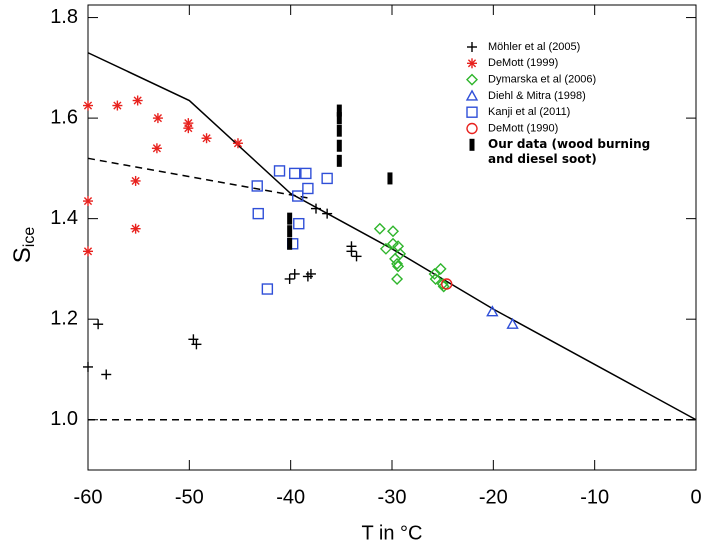  I want to click on legend-entry: Our data (wood burning and diesel soot), so click(569, 151).